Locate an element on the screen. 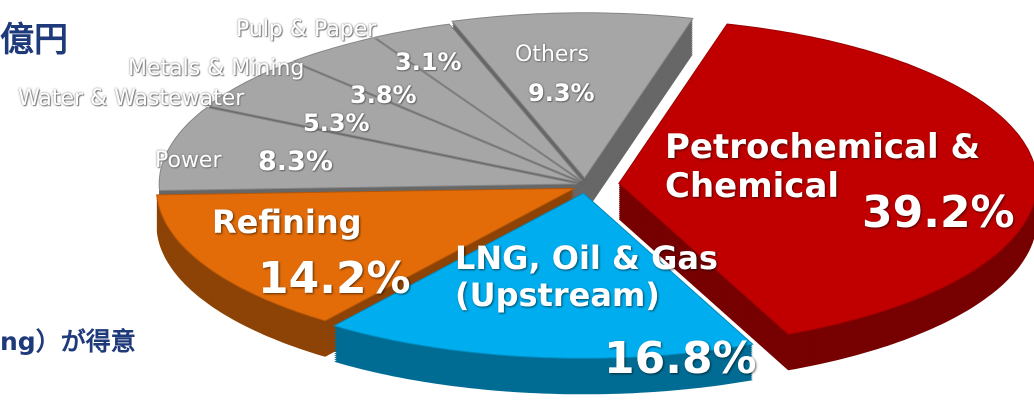 This screenshot has width=1034, height=409. slice-label: Others is located at coordinates (552, 54).